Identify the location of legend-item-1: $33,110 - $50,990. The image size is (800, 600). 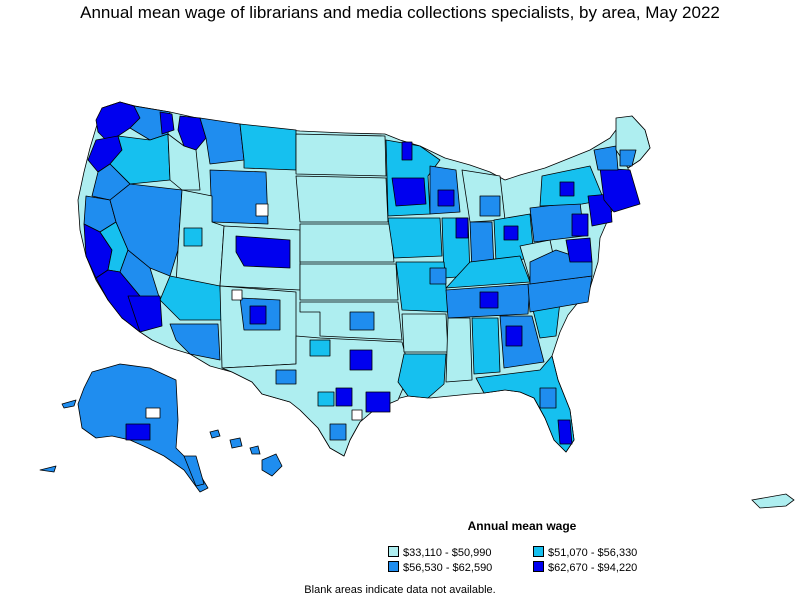
(439, 552).